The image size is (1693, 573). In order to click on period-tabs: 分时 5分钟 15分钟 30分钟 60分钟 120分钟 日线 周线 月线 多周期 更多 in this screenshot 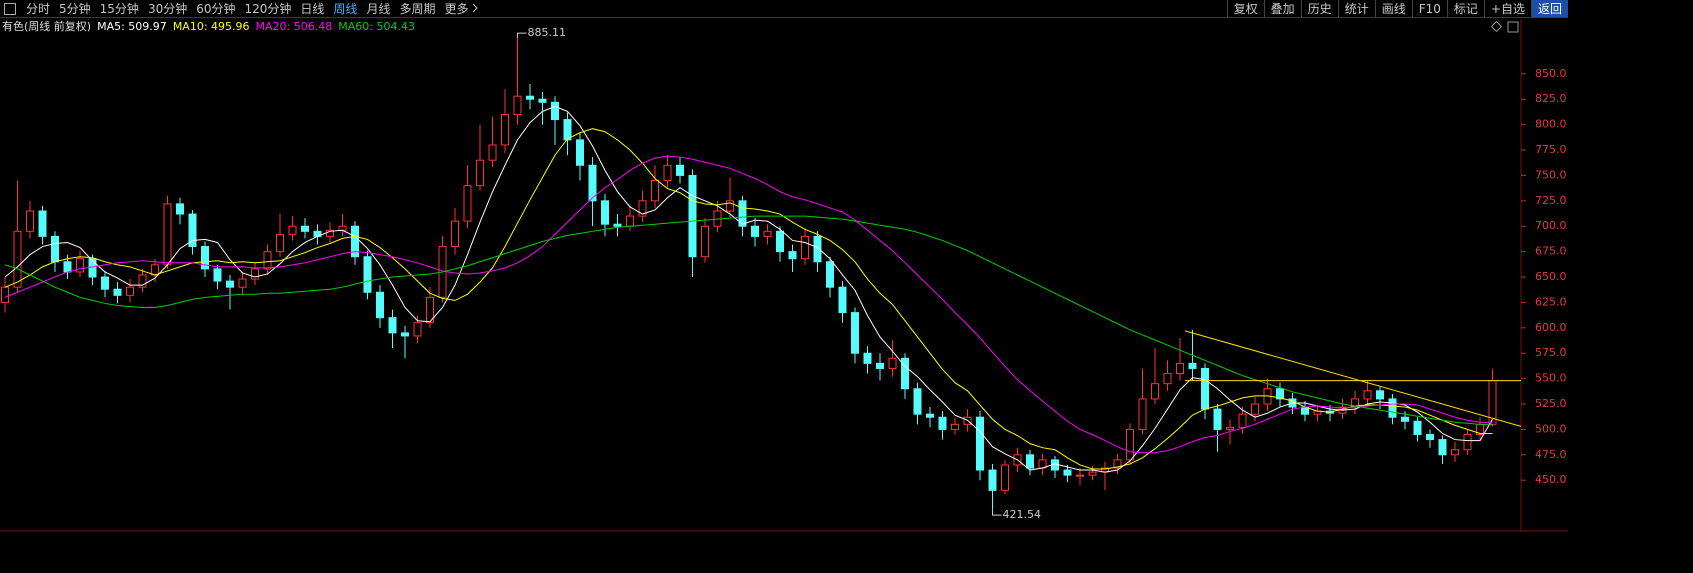, I will do `click(257, 8)`.